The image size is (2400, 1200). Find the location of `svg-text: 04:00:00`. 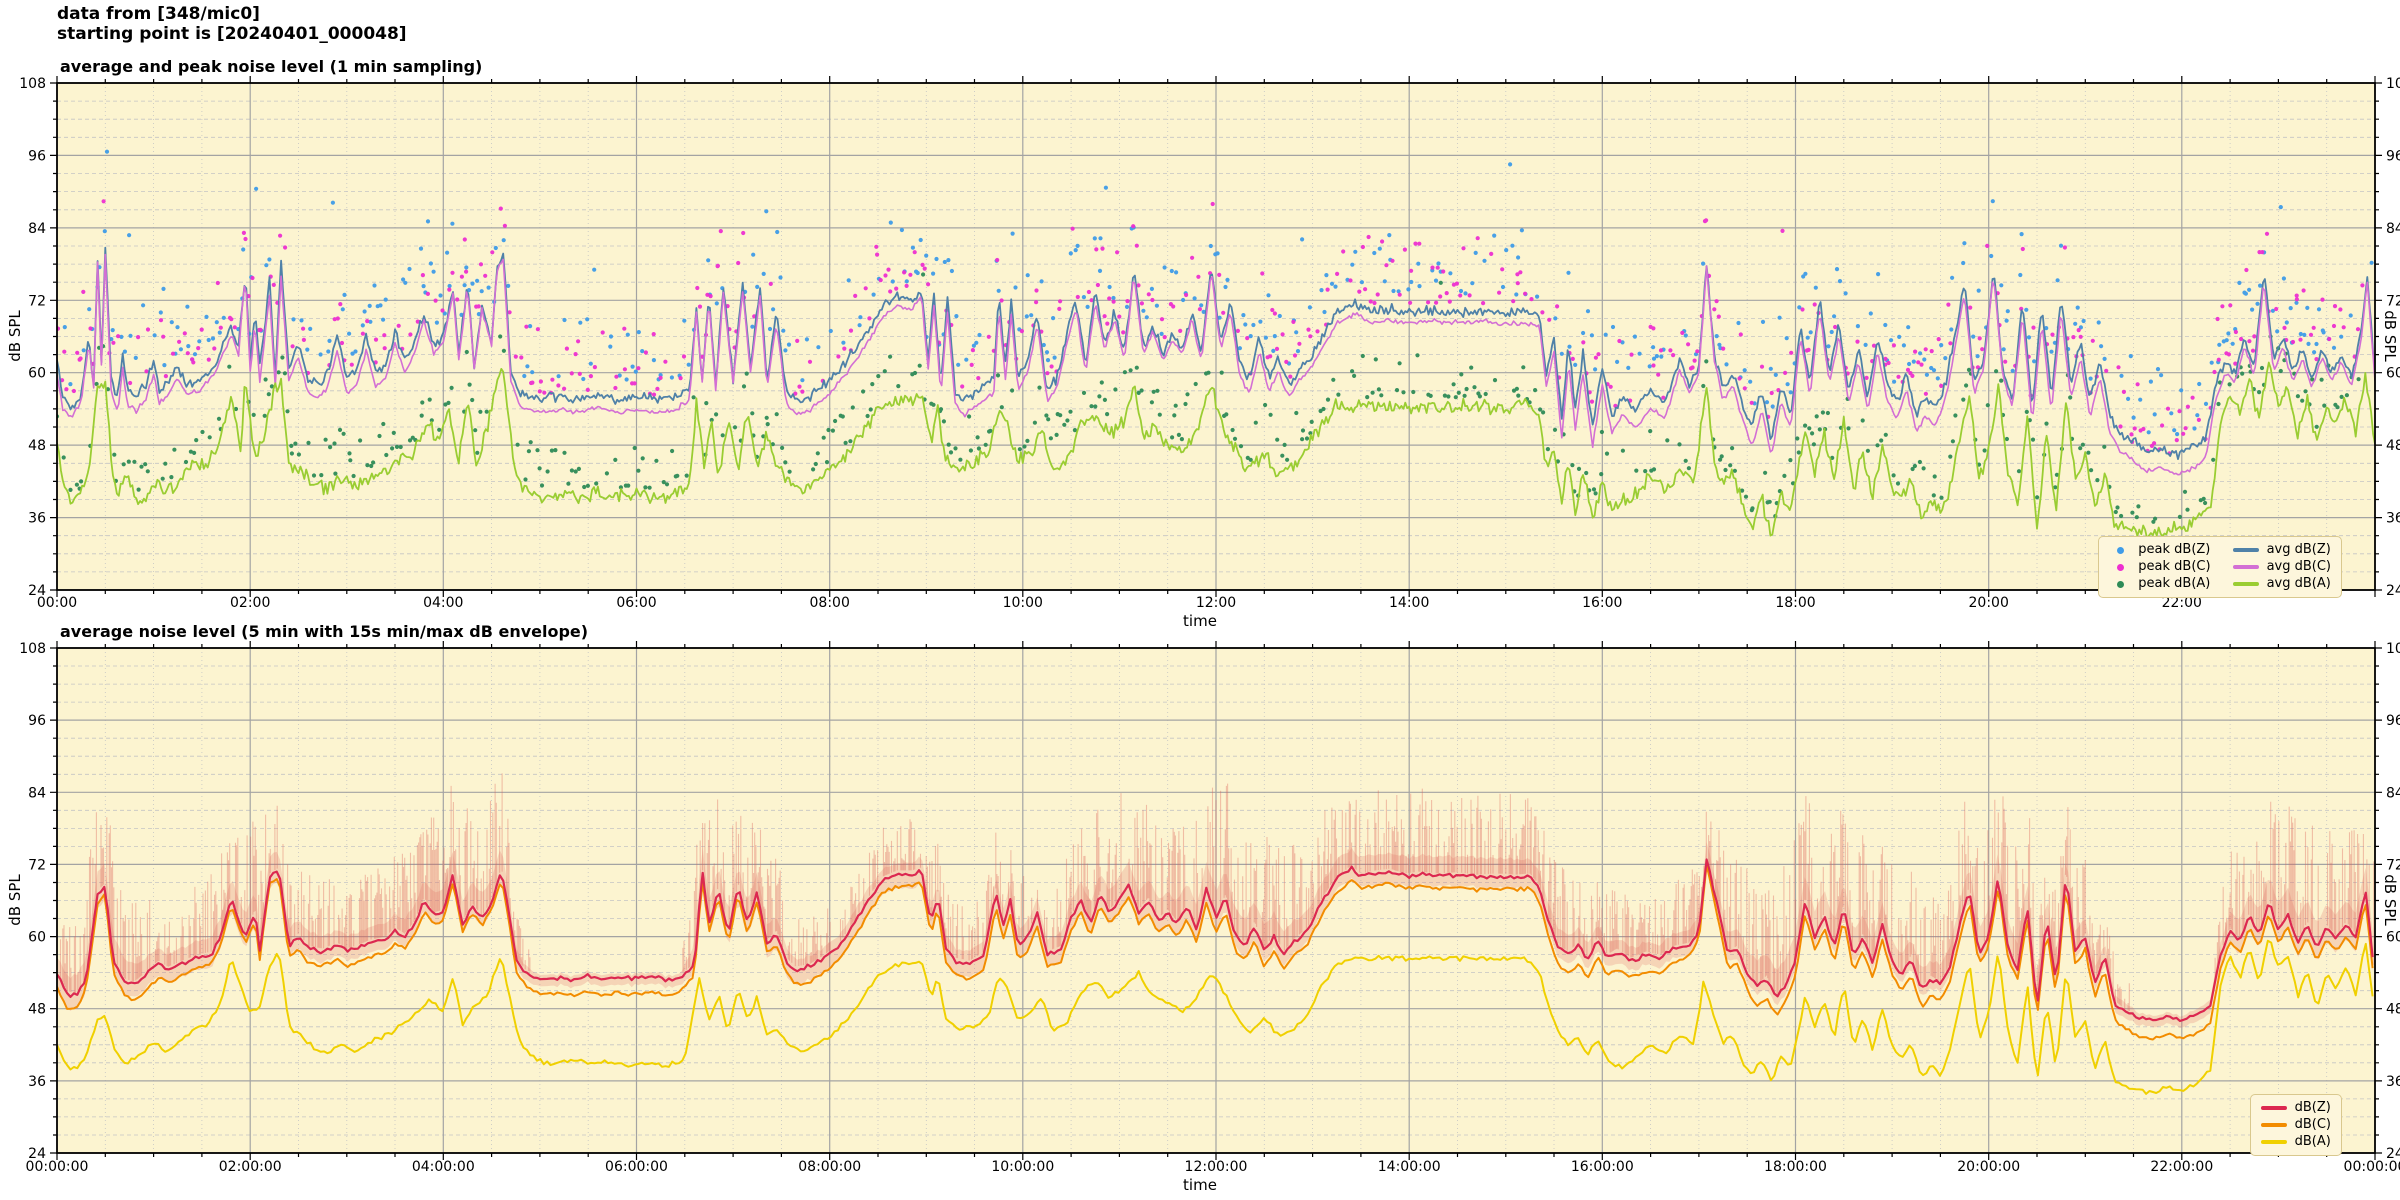

svg-text: 04:00:00 is located at coordinates (443, 1167).